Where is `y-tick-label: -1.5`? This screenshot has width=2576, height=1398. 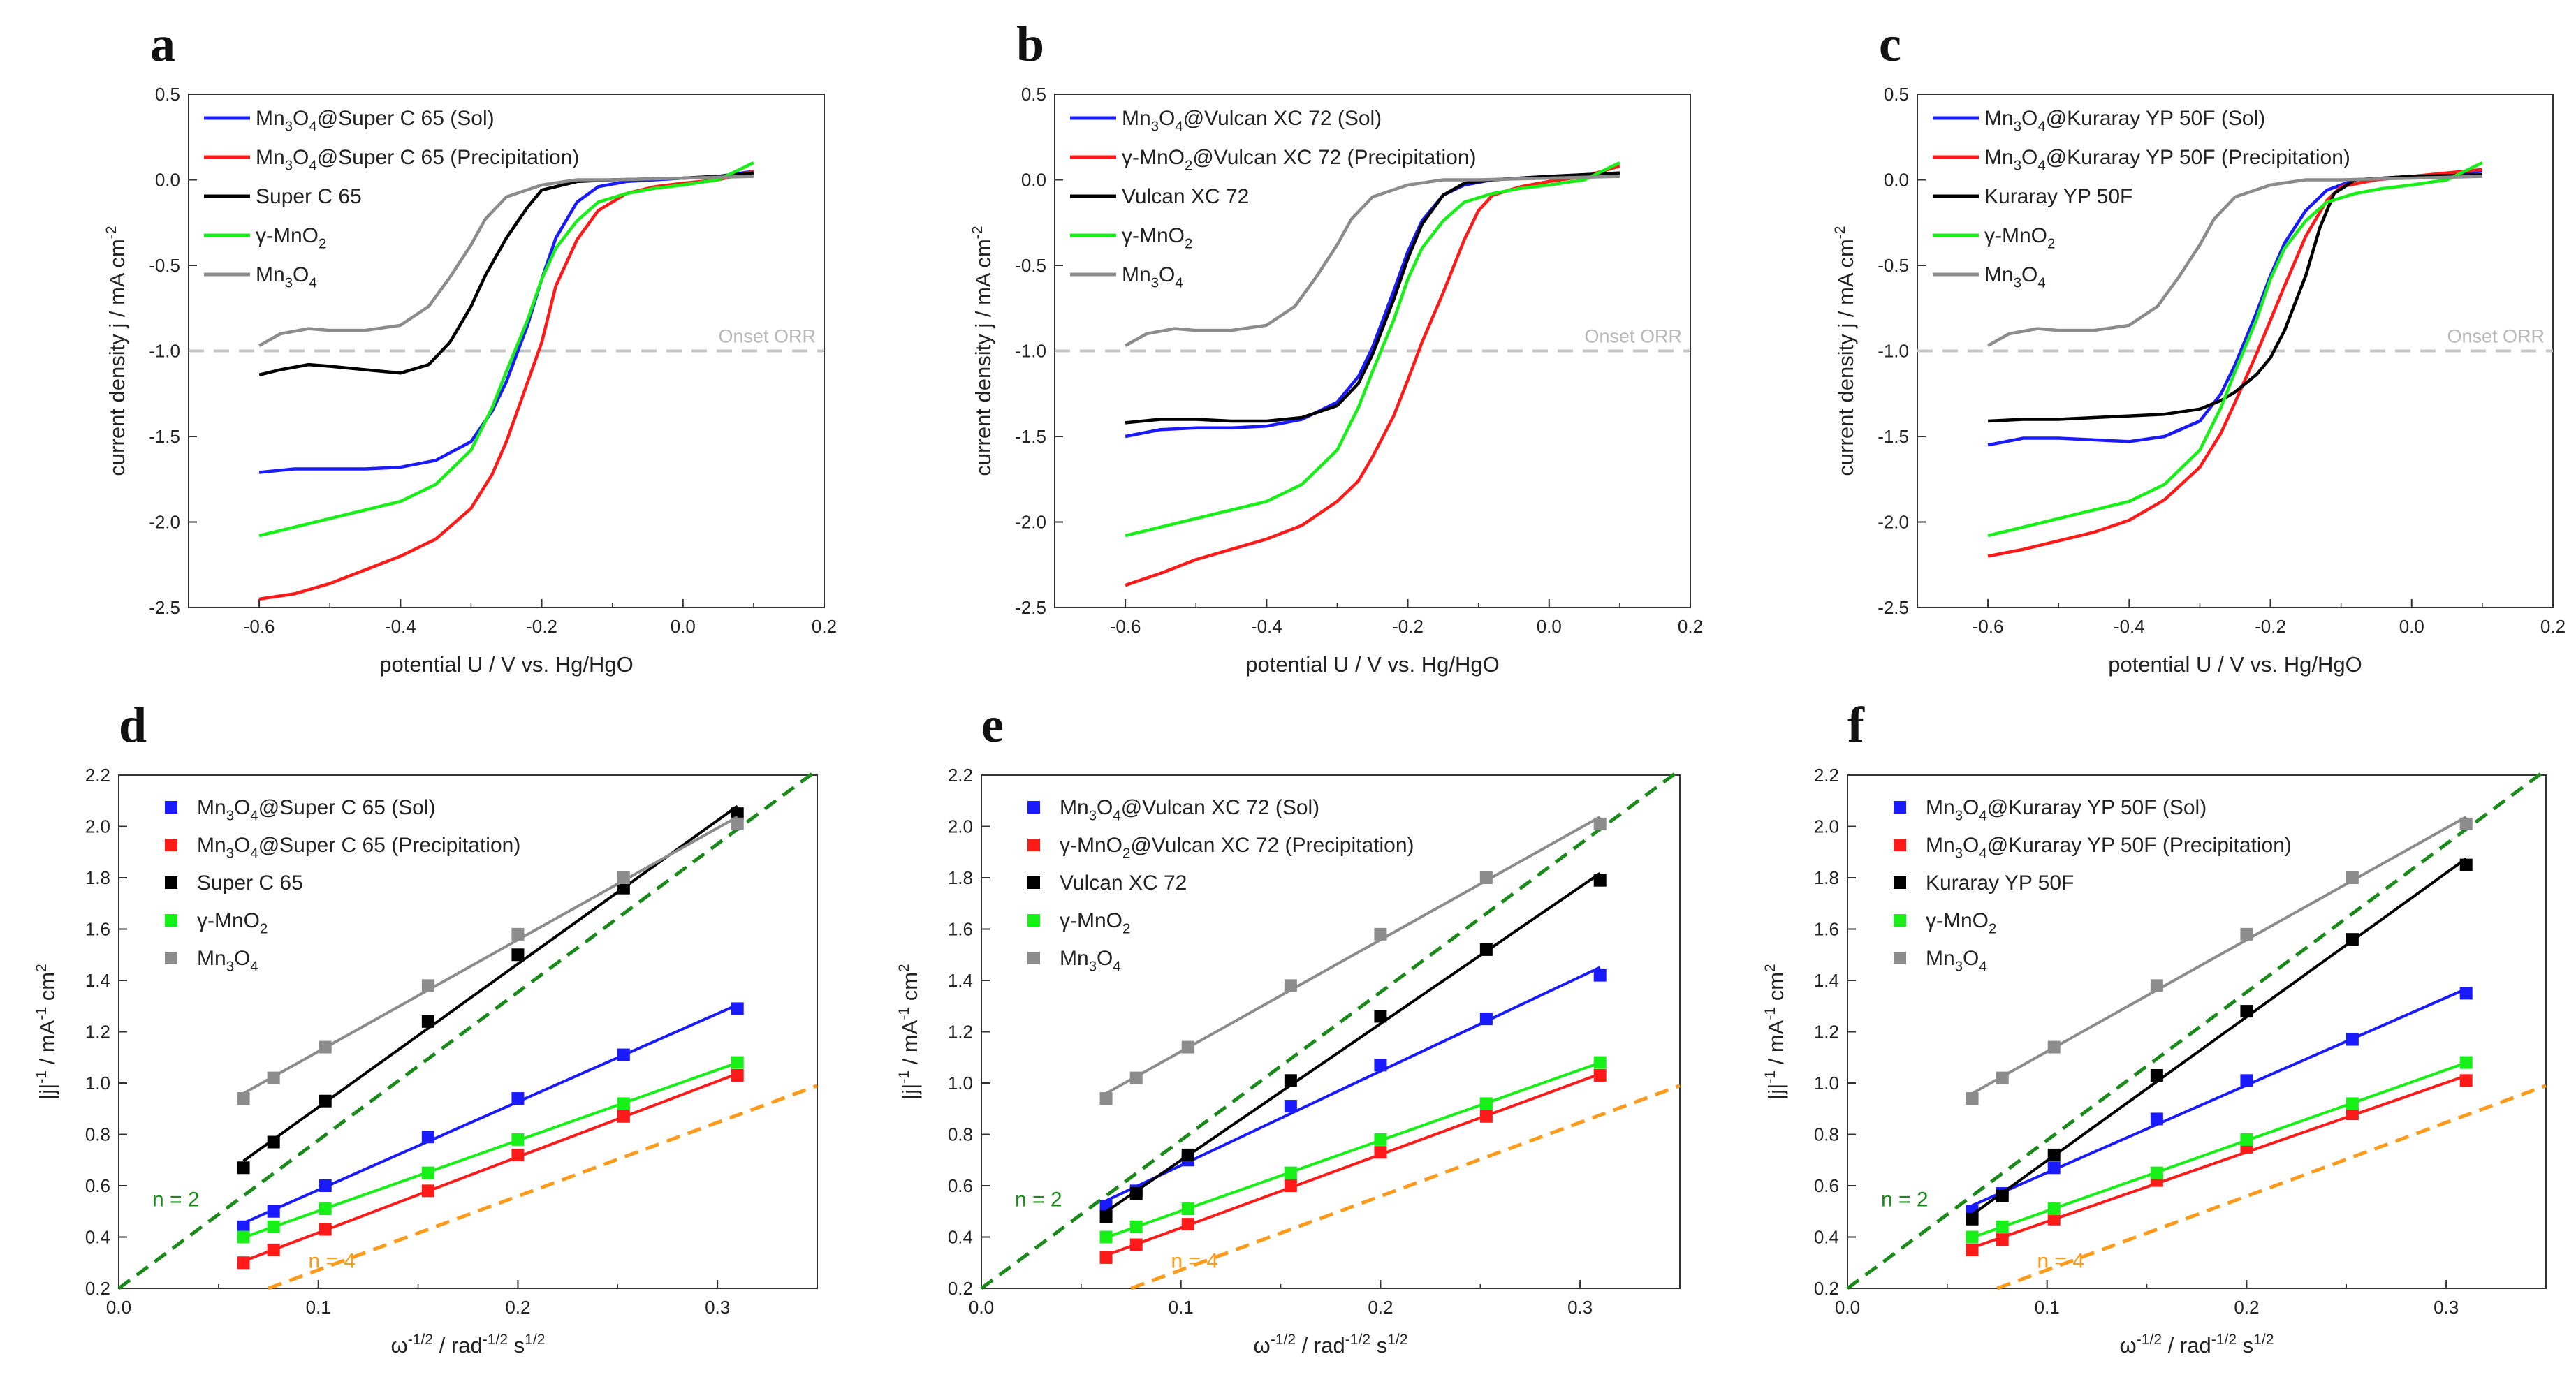 y-tick-label: -1.5 is located at coordinates (164, 436).